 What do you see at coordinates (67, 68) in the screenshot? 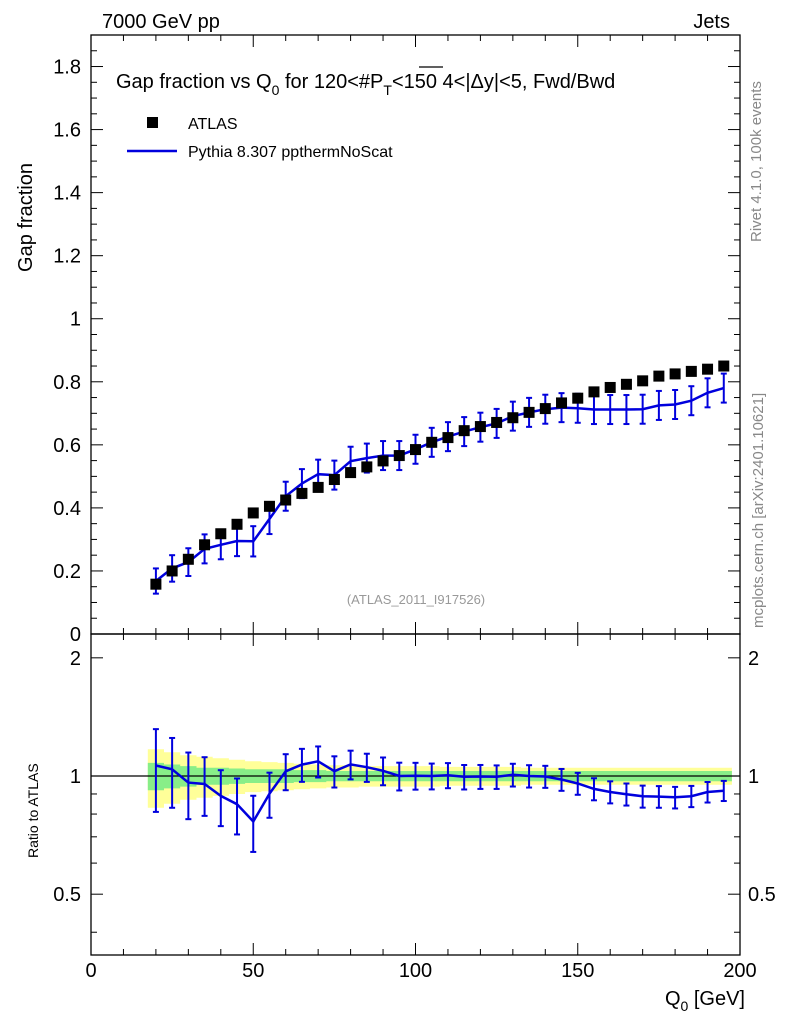
I see `y-tick-label: 1.8` at bounding box center [67, 68].